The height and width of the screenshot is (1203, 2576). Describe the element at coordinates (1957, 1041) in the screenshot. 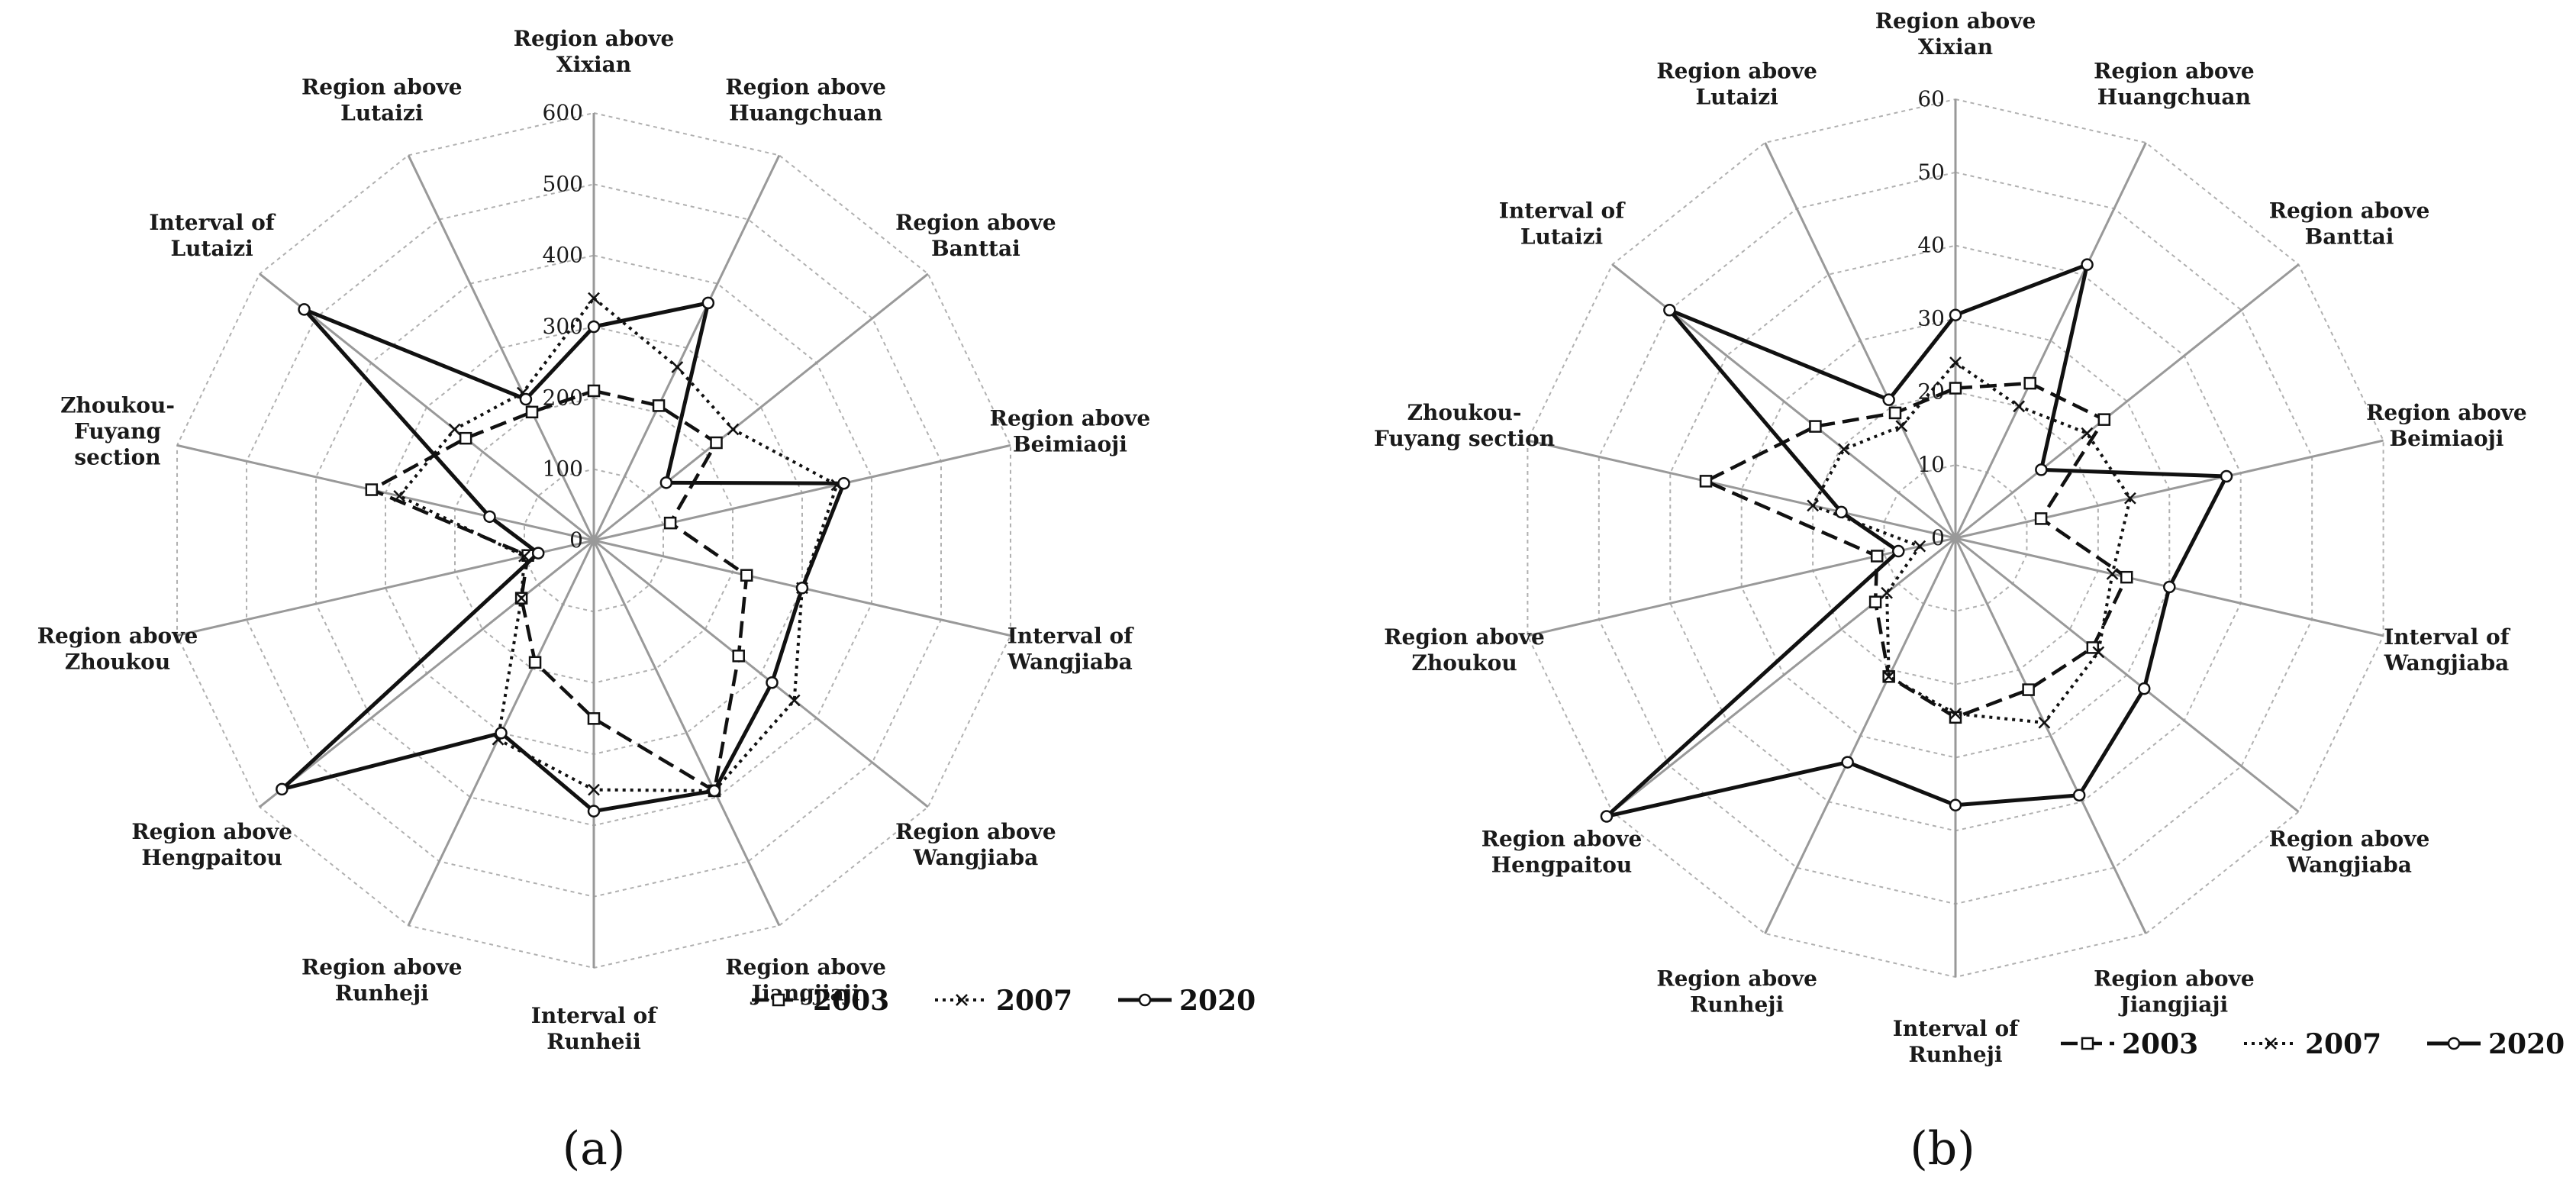

I see `category-label: Interval of Runheji` at that location.